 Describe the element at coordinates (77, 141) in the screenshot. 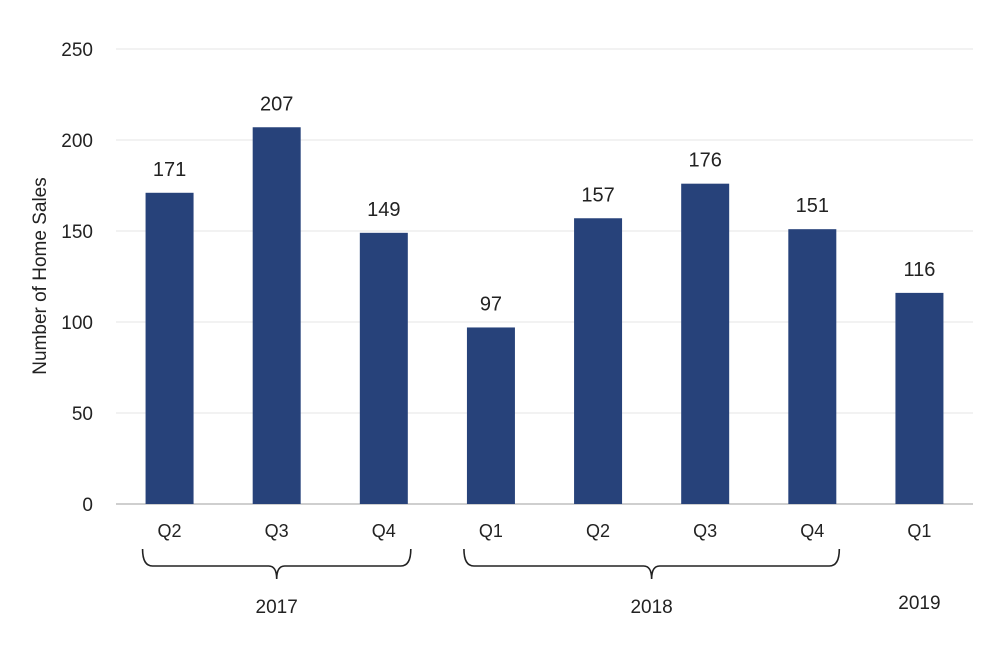

I see `y-tick-label: 200` at that location.